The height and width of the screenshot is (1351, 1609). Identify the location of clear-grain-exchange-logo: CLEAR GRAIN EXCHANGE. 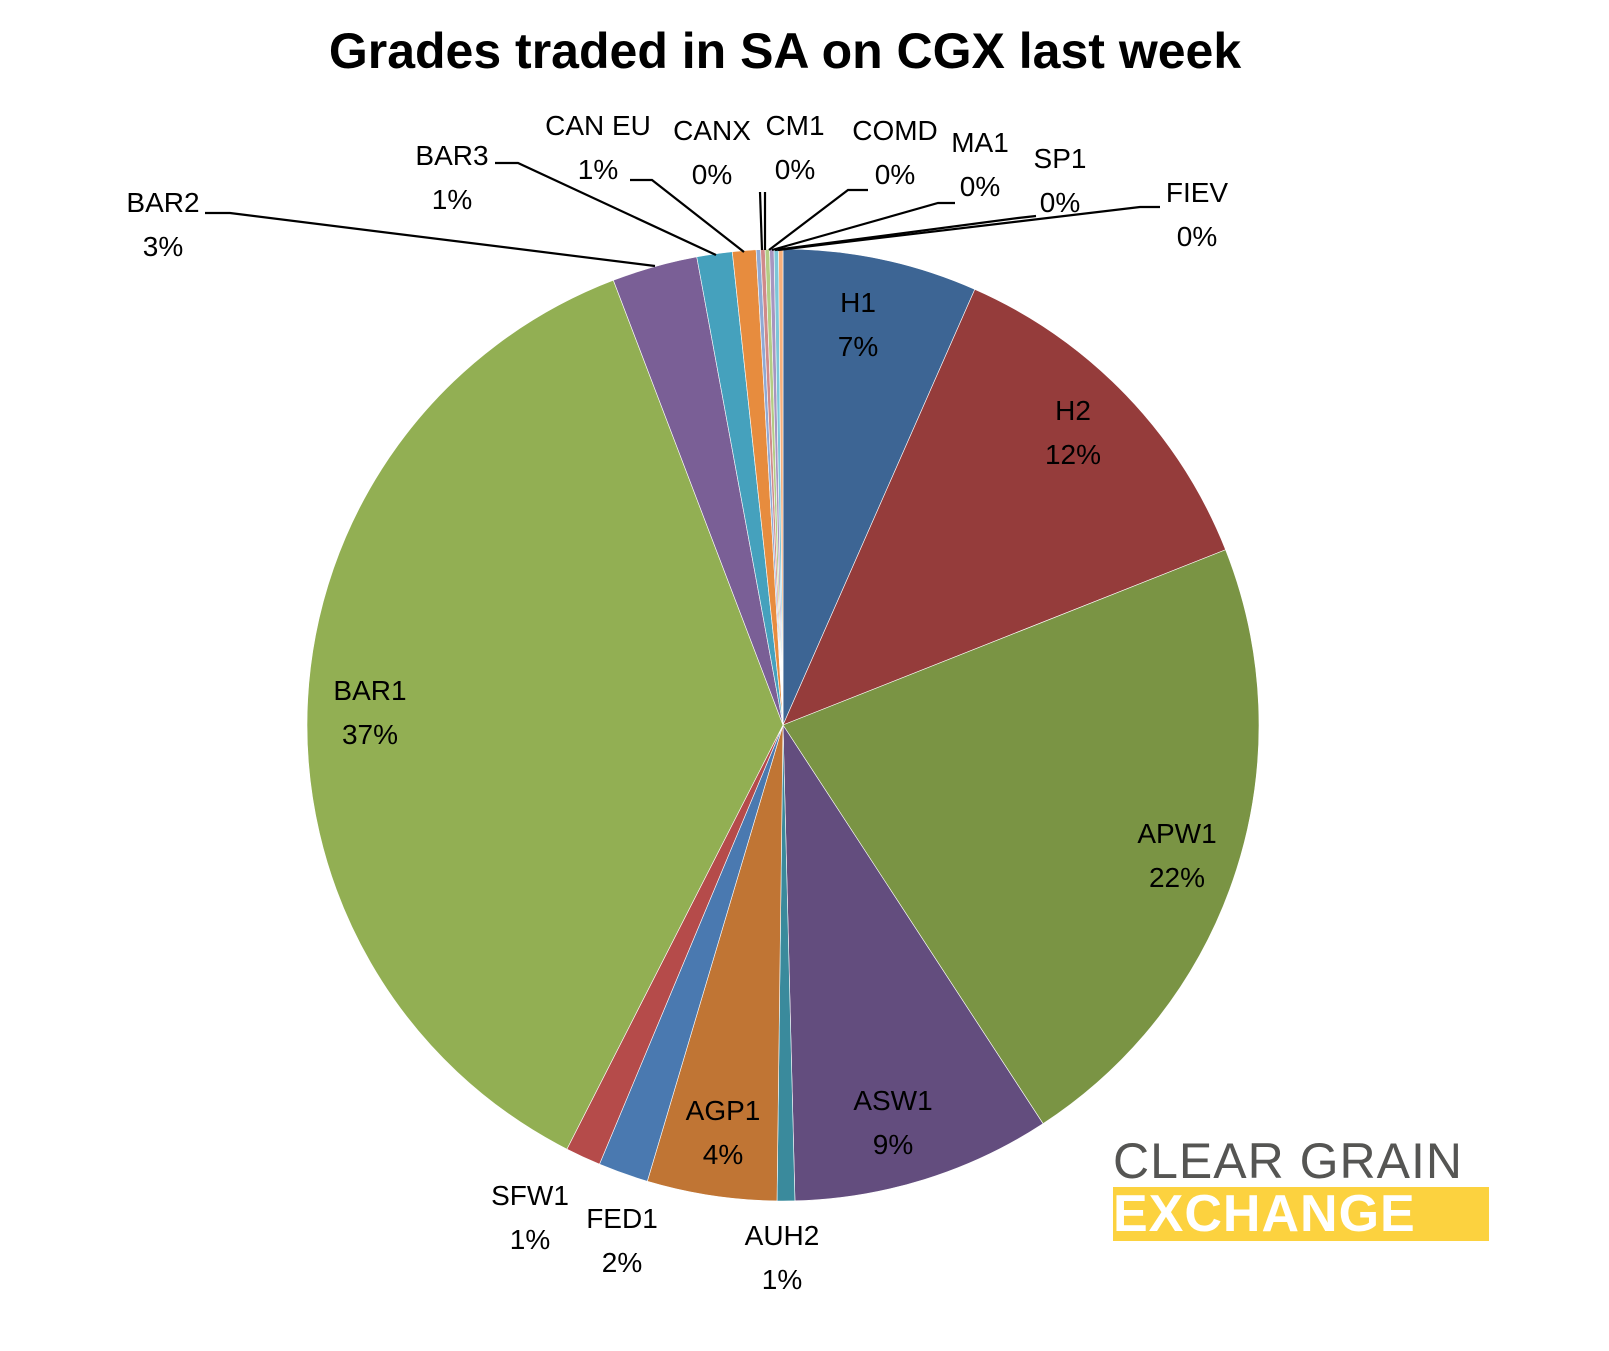
(1301, 1188).